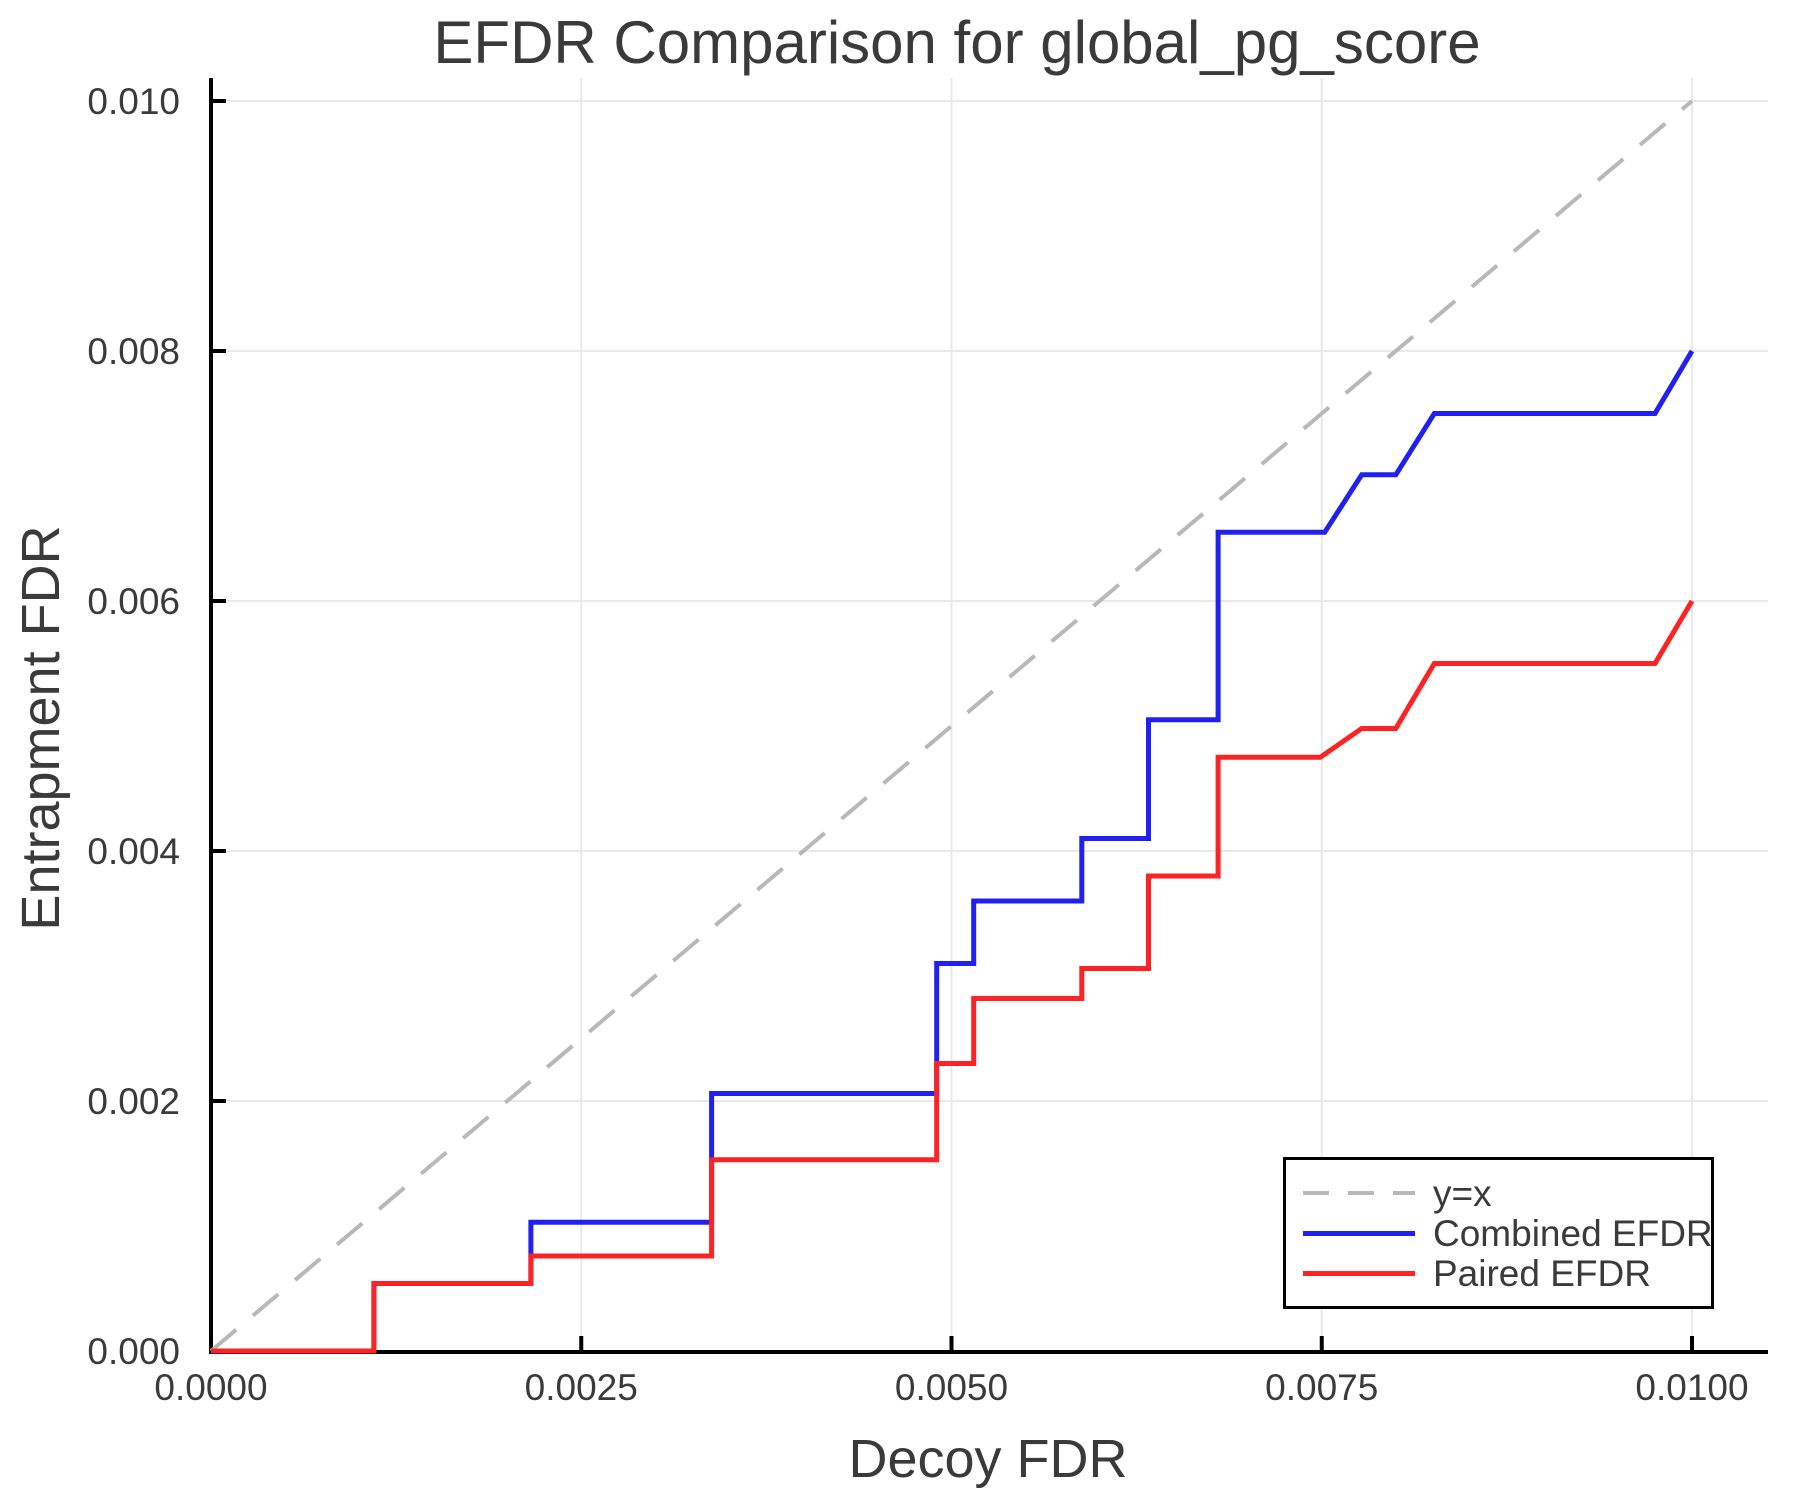 Image resolution: width=1800 pixels, height=1500 pixels. What do you see at coordinates (1321, 1387) in the screenshot?
I see `x-tick-label: 0.0075` at bounding box center [1321, 1387].